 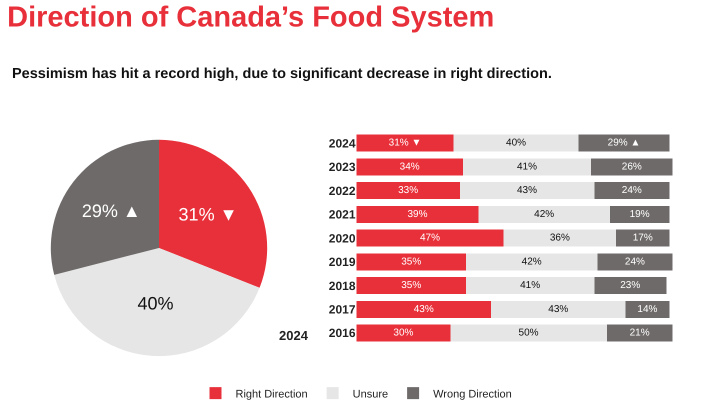 What do you see at coordinates (294, 335) in the screenshot?
I see `text: 2024` at bounding box center [294, 335].